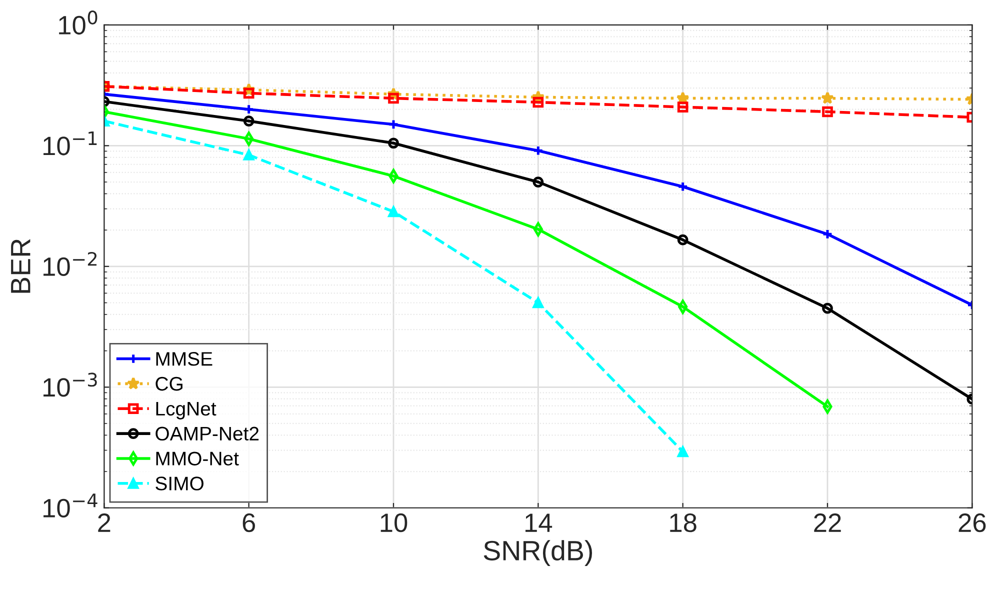 The height and width of the screenshot is (594, 992). Describe the element at coordinates (197, 459) in the screenshot. I see `legend-label: MMO-Net` at that location.